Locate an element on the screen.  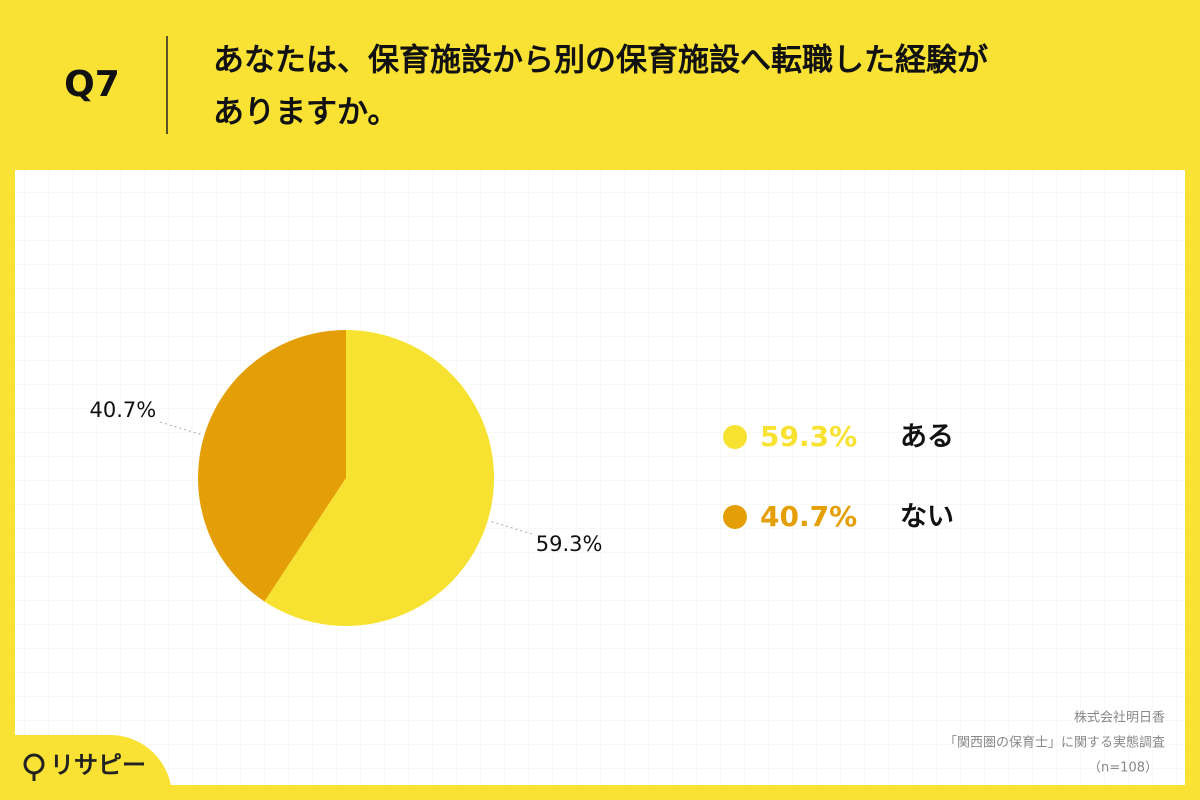
title-line: ありますか。 is located at coordinates (305, 113).